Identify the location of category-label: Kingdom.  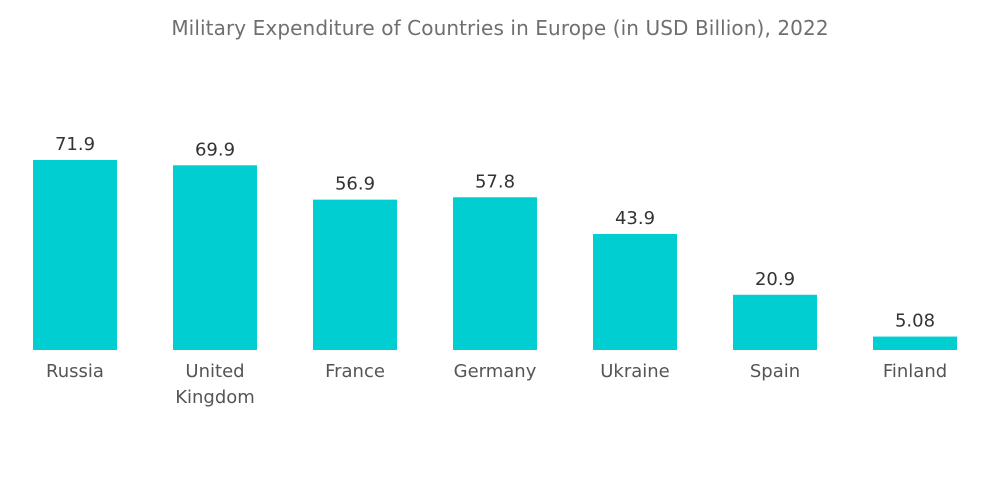
(215, 397).